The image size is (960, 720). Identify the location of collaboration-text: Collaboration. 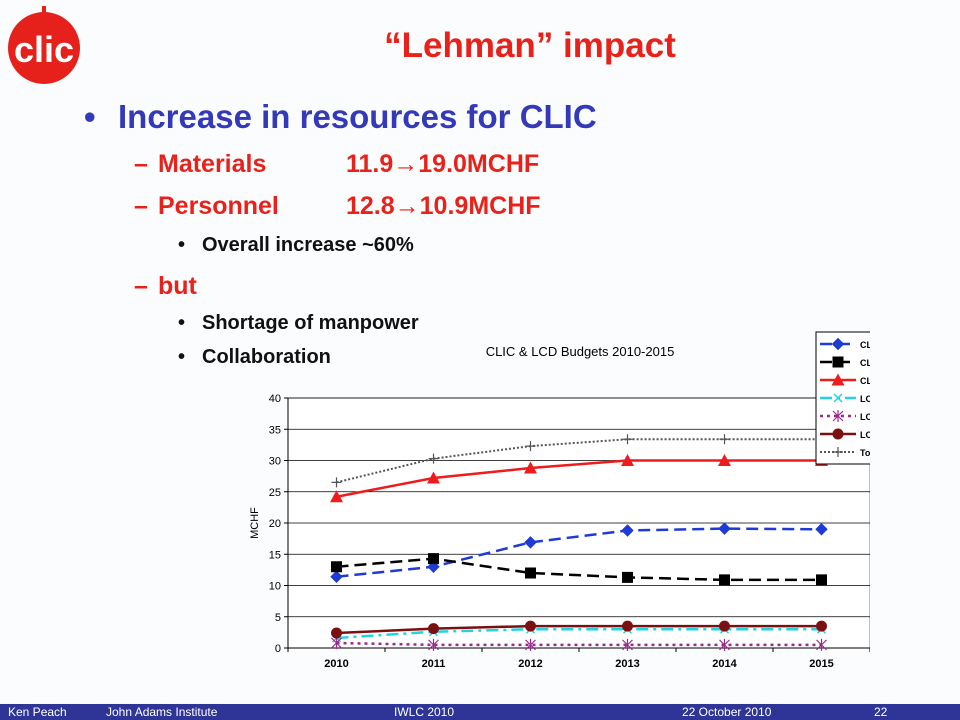
(266, 357).